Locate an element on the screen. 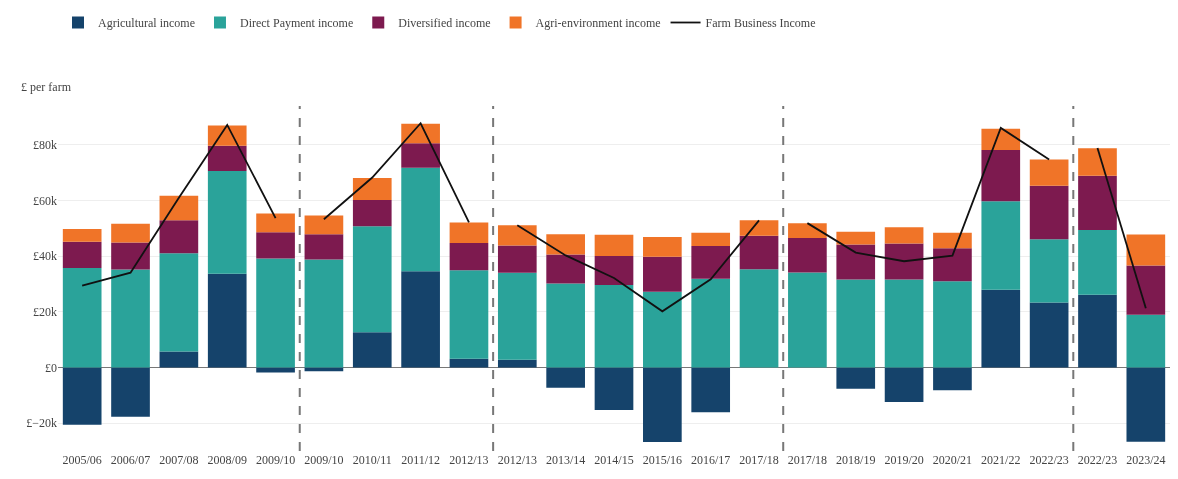 This screenshot has width=1178, height=479. x-tick-label: 2009/10 is located at coordinates (324, 460).